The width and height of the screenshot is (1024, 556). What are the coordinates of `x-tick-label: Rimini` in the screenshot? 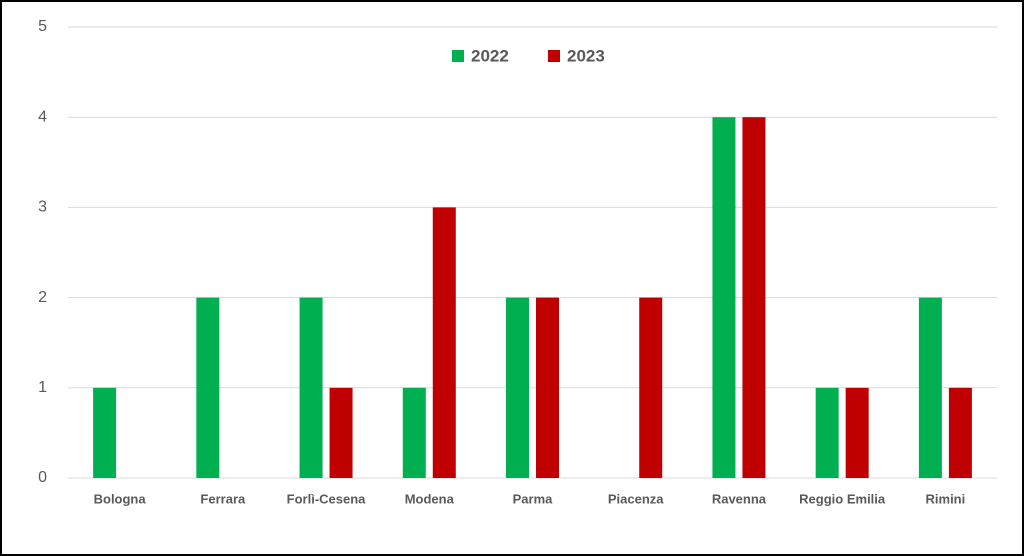 It's located at (946, 498).